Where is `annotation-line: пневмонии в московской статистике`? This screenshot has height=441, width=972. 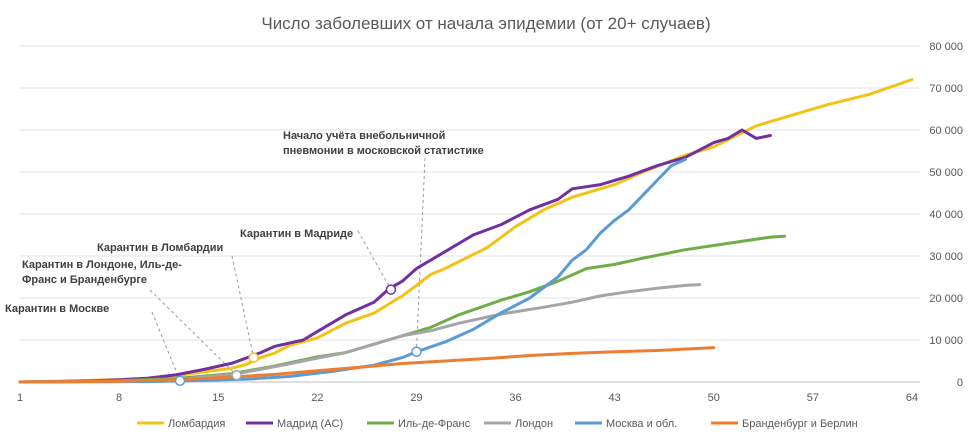
annotation-line: пневмонии в московской статистике is located at coordinates (383, 151).